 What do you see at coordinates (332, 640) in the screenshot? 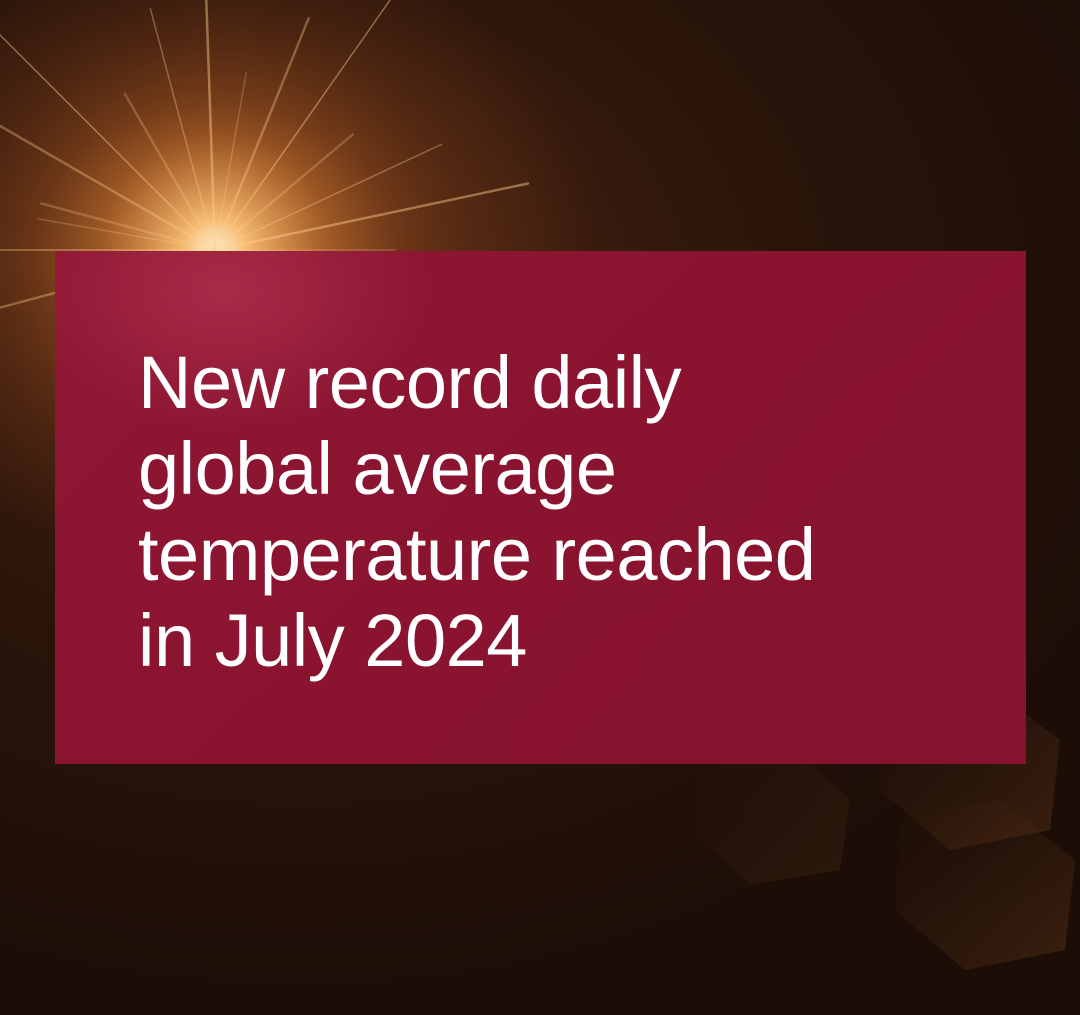
I see `headline-line: in July 2024` at bounding box center [332, 640].